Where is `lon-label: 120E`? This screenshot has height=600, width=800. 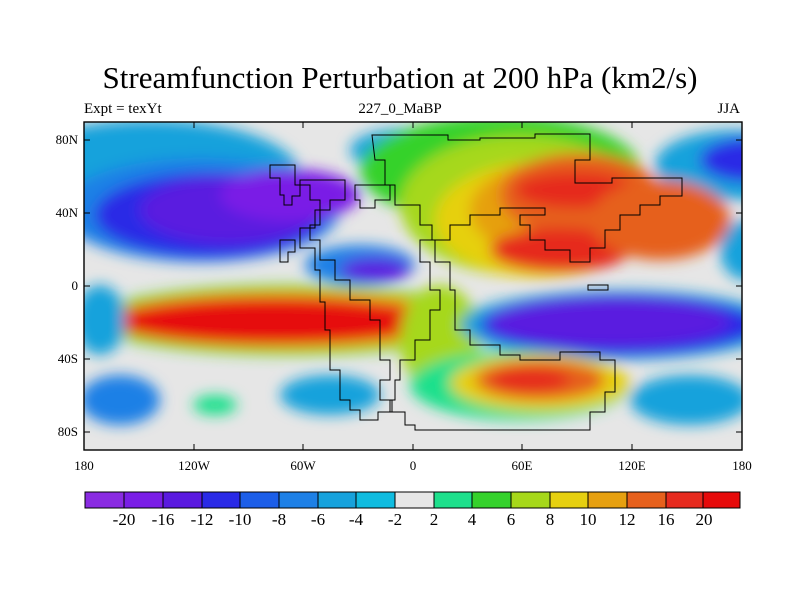 lon-label: 120E is located at coordinates (632, 465).